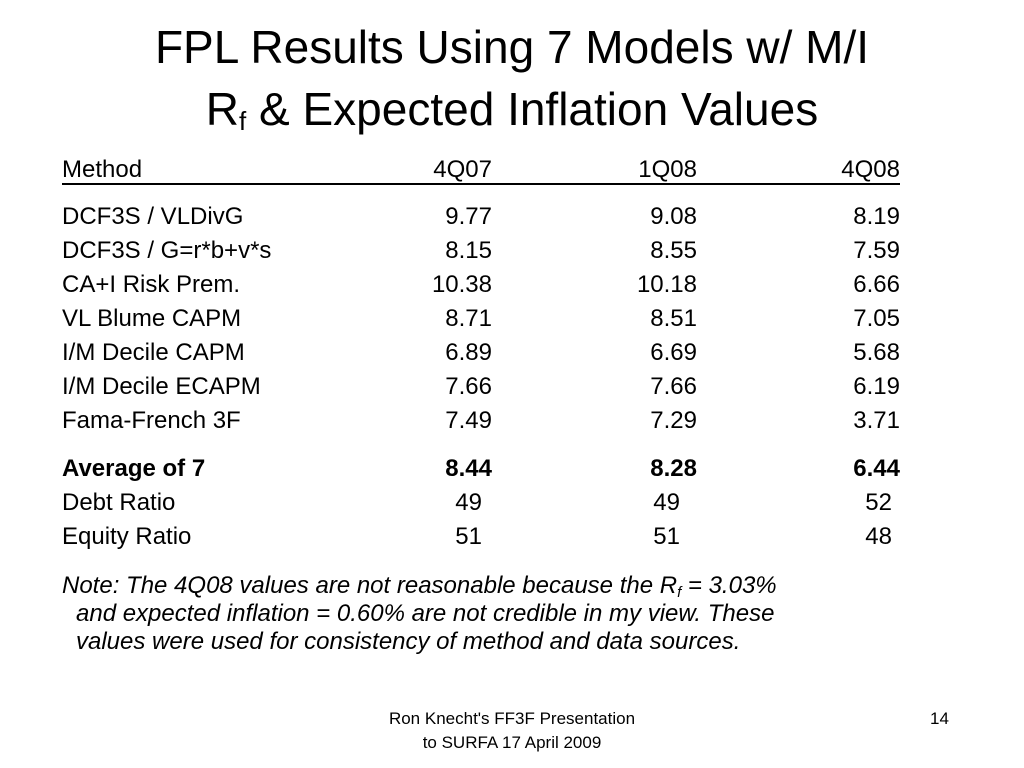 Image resolution: width=1024 pixels, height=768 pixels. Describe the element at coordinates (167, 250) in the screenshot. I see `method-name: DCF3S / G=r*b+v*s` at that location.